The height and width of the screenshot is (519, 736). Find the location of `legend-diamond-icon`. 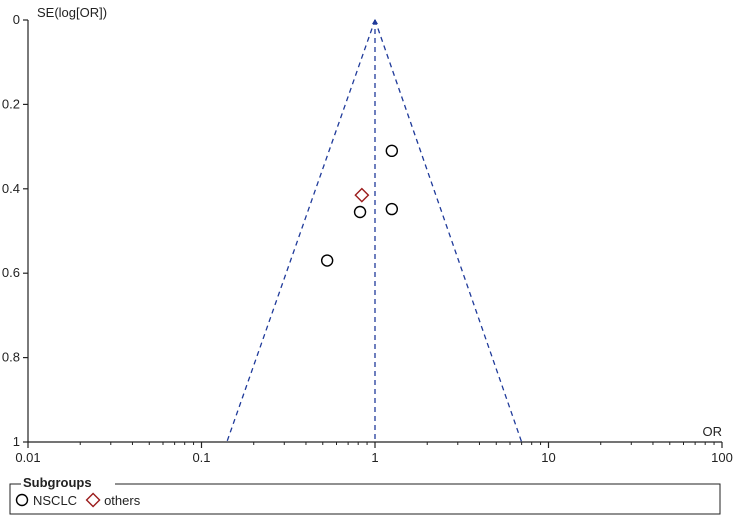

legend-diamond-icon is located at coordinates (93, 500).